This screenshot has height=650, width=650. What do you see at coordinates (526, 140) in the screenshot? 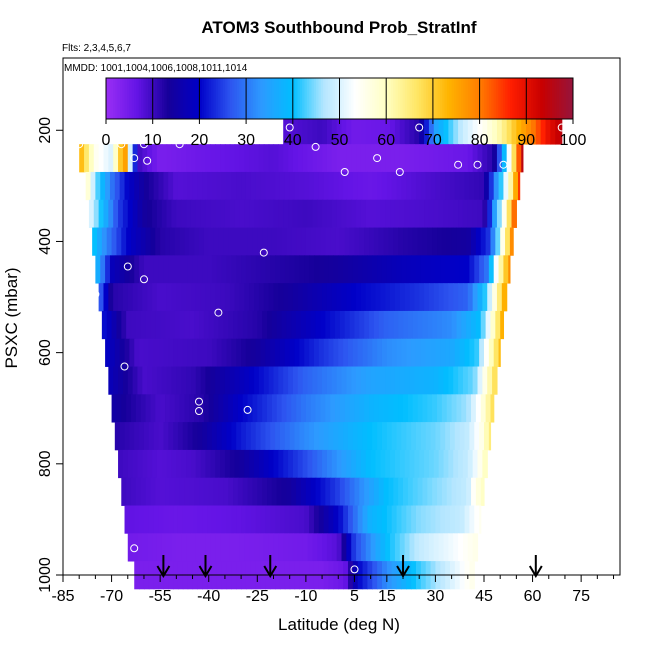
I see `colorbar-tick-label: 90` at bounding box center [526, 140].